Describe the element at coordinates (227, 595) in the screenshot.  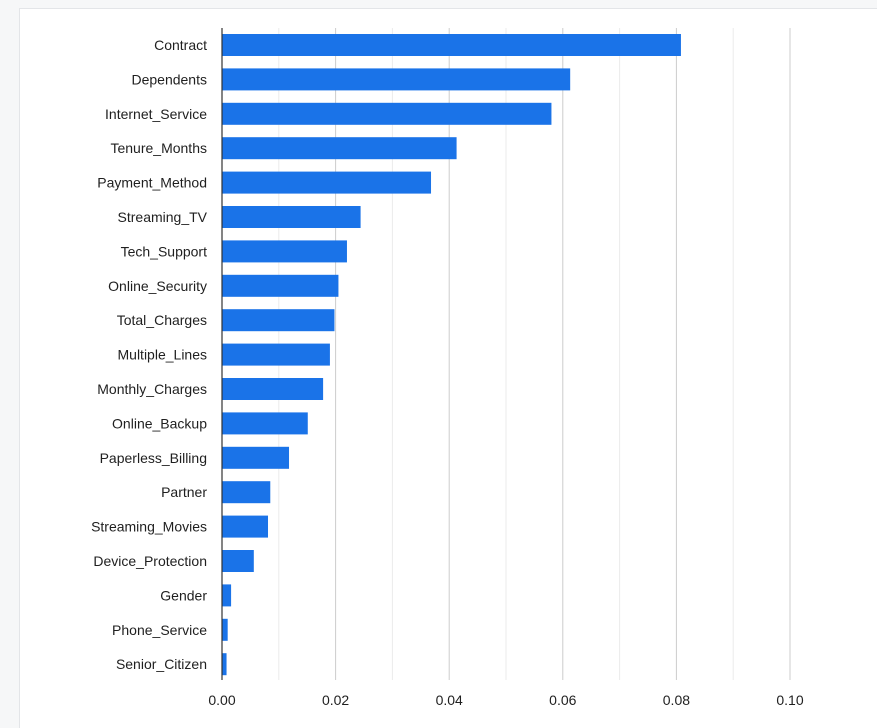
I see `bar-gender` at that location.